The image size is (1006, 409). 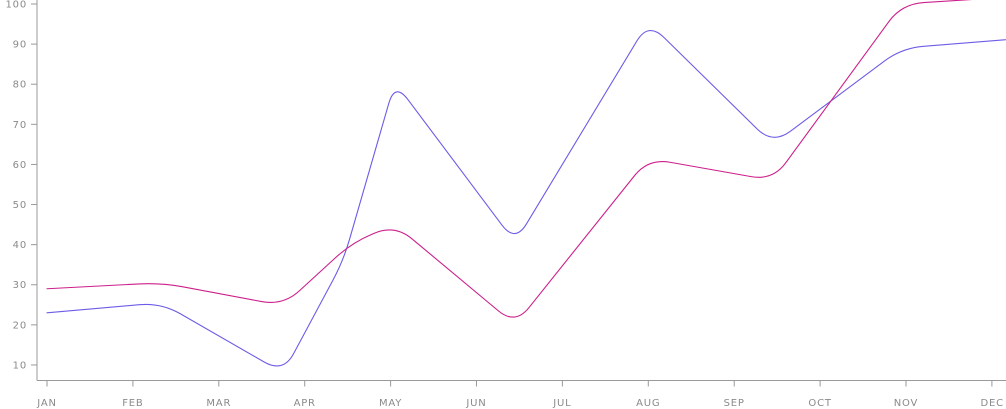 What do you see at coordinates (906, 403) in the screenshot?
I see `x-tick-label: NOV` at bounding box center [906, 403].